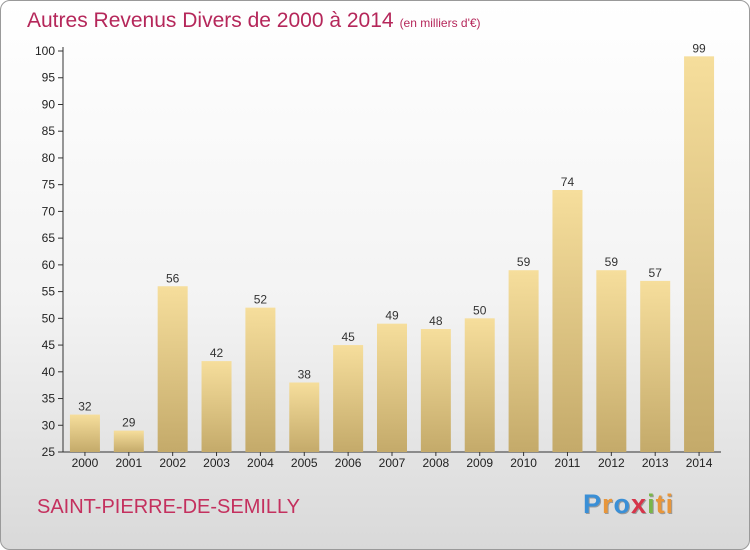 Image resolution: width=750 pixels, height=550 pixels. I want to click on data-label: 48, so click(436, 321).